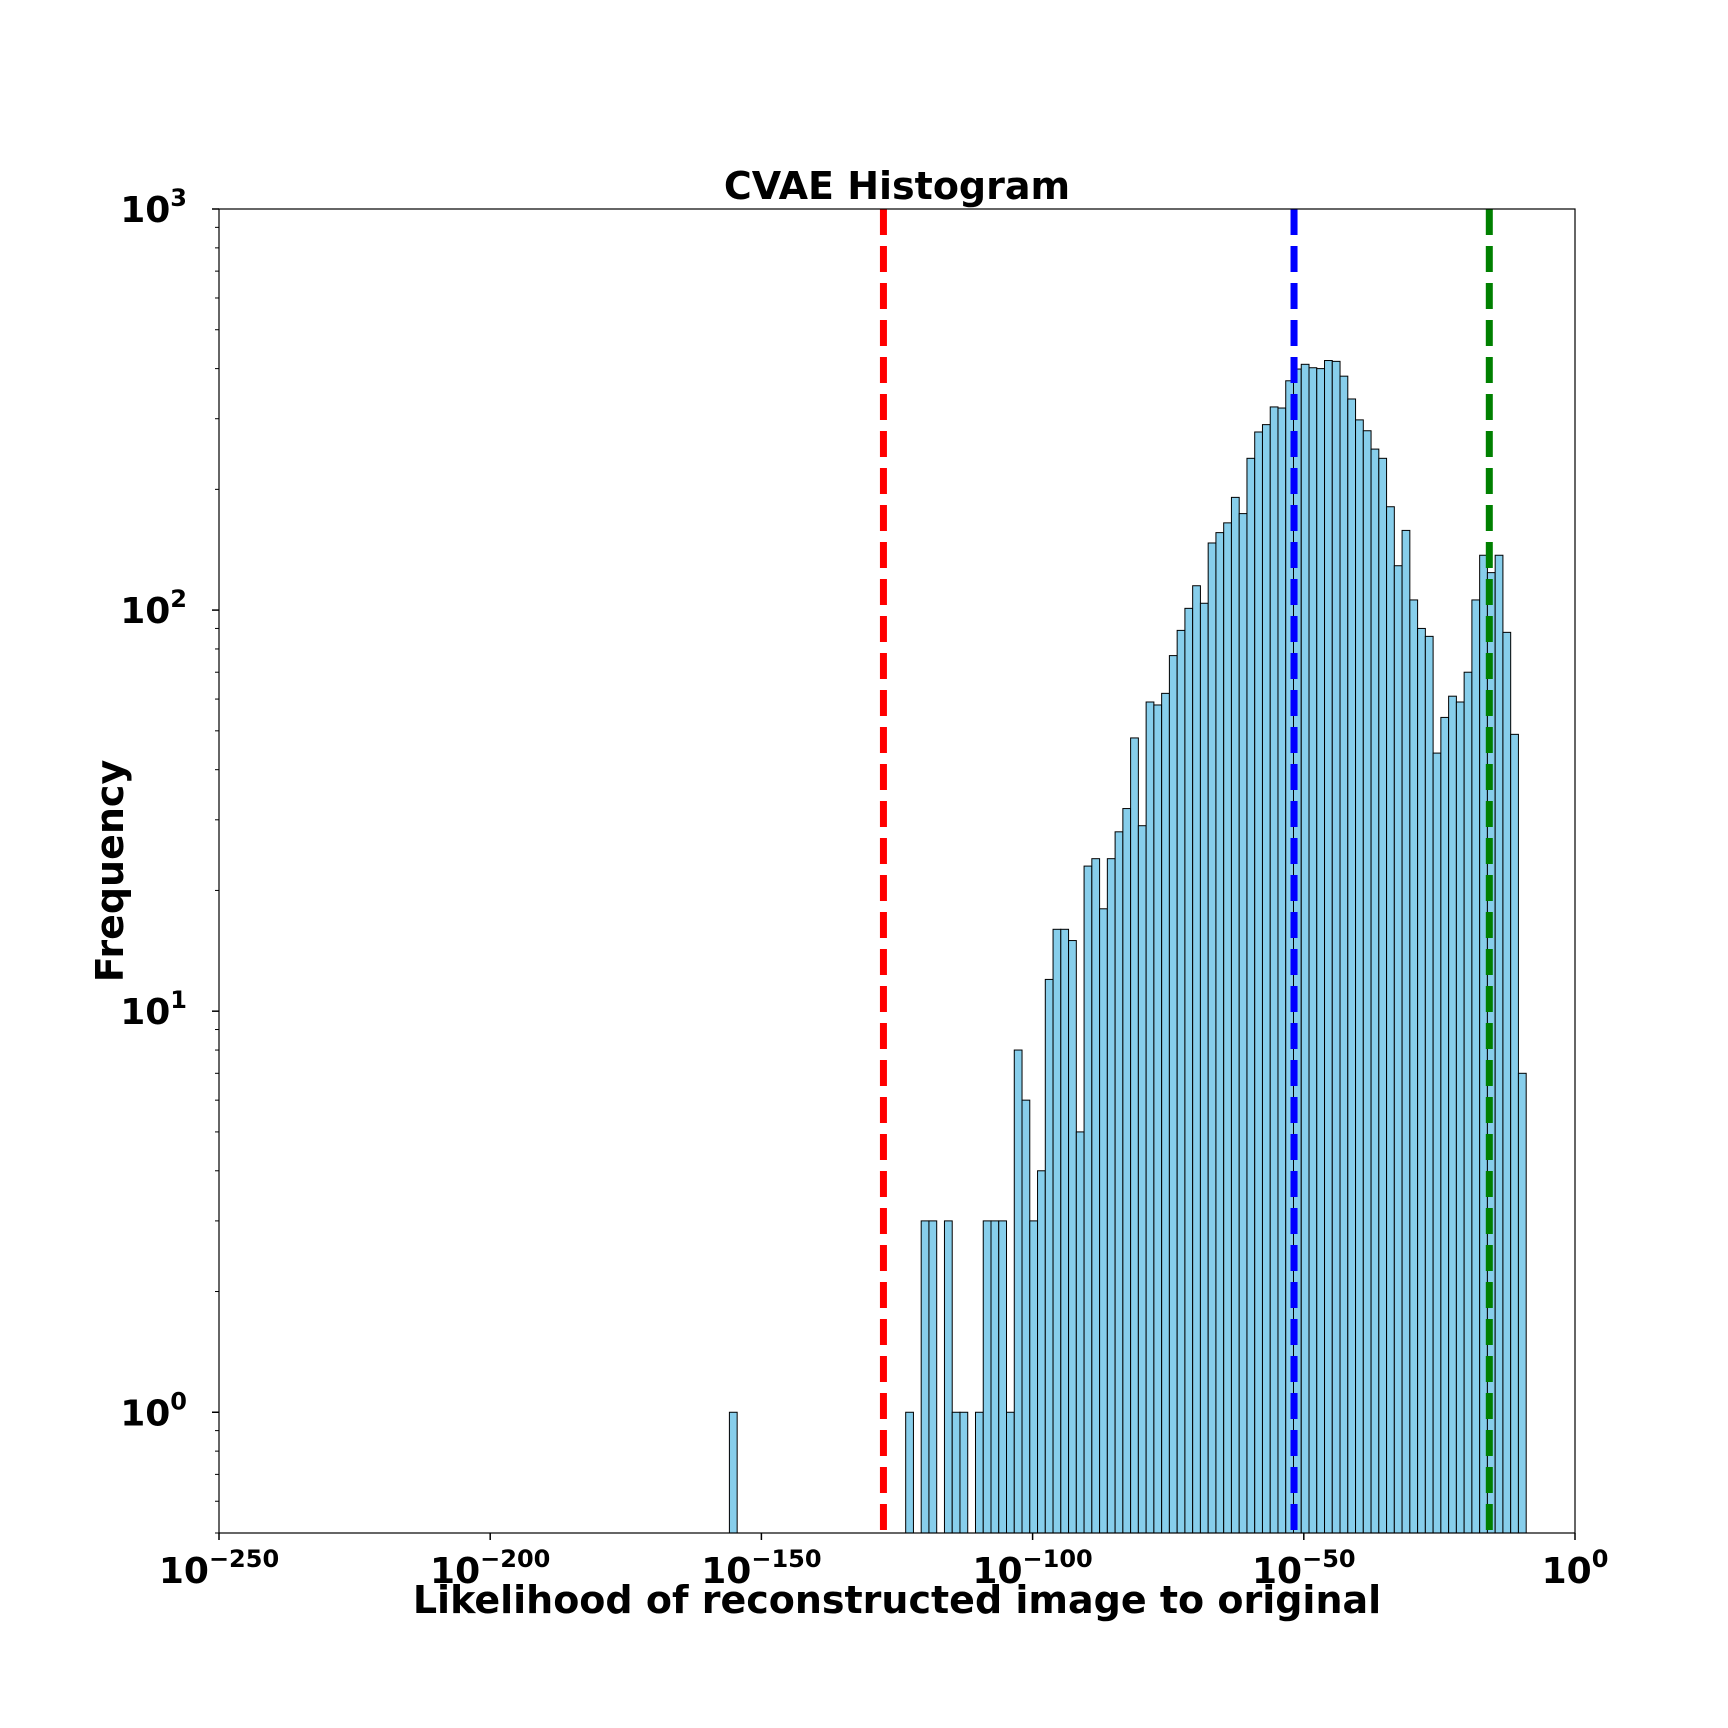 This screenshot has height=1728, width=1728. What do you see at coordinates (897, 186) in the screenshot?
I see `chart-title: CVAE Histogram` at bounding box center [897, 186].